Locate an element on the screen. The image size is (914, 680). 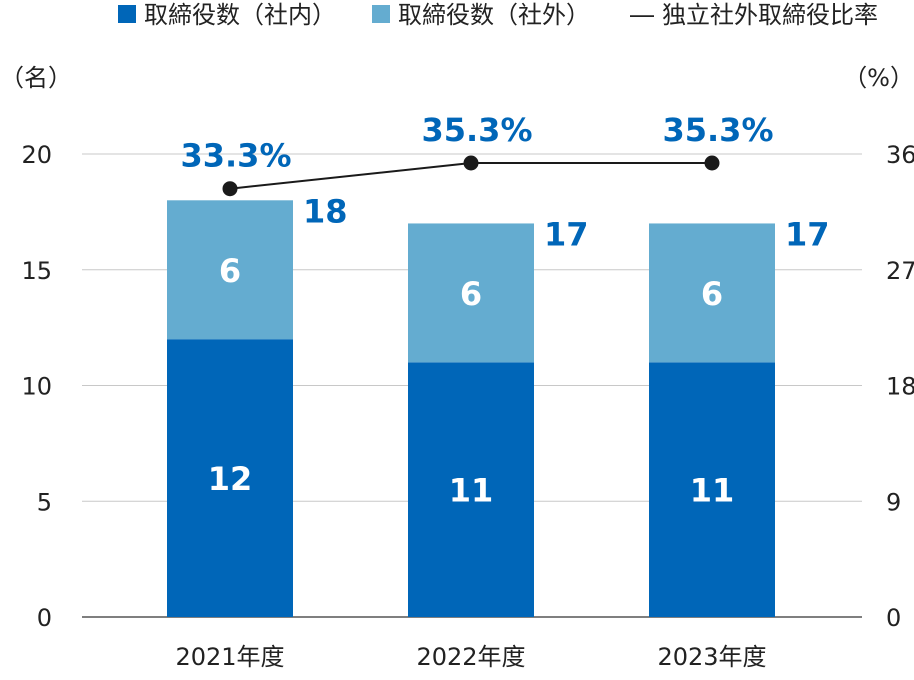
y-right-tick-label: 27 is located at coordinates (900, 271).